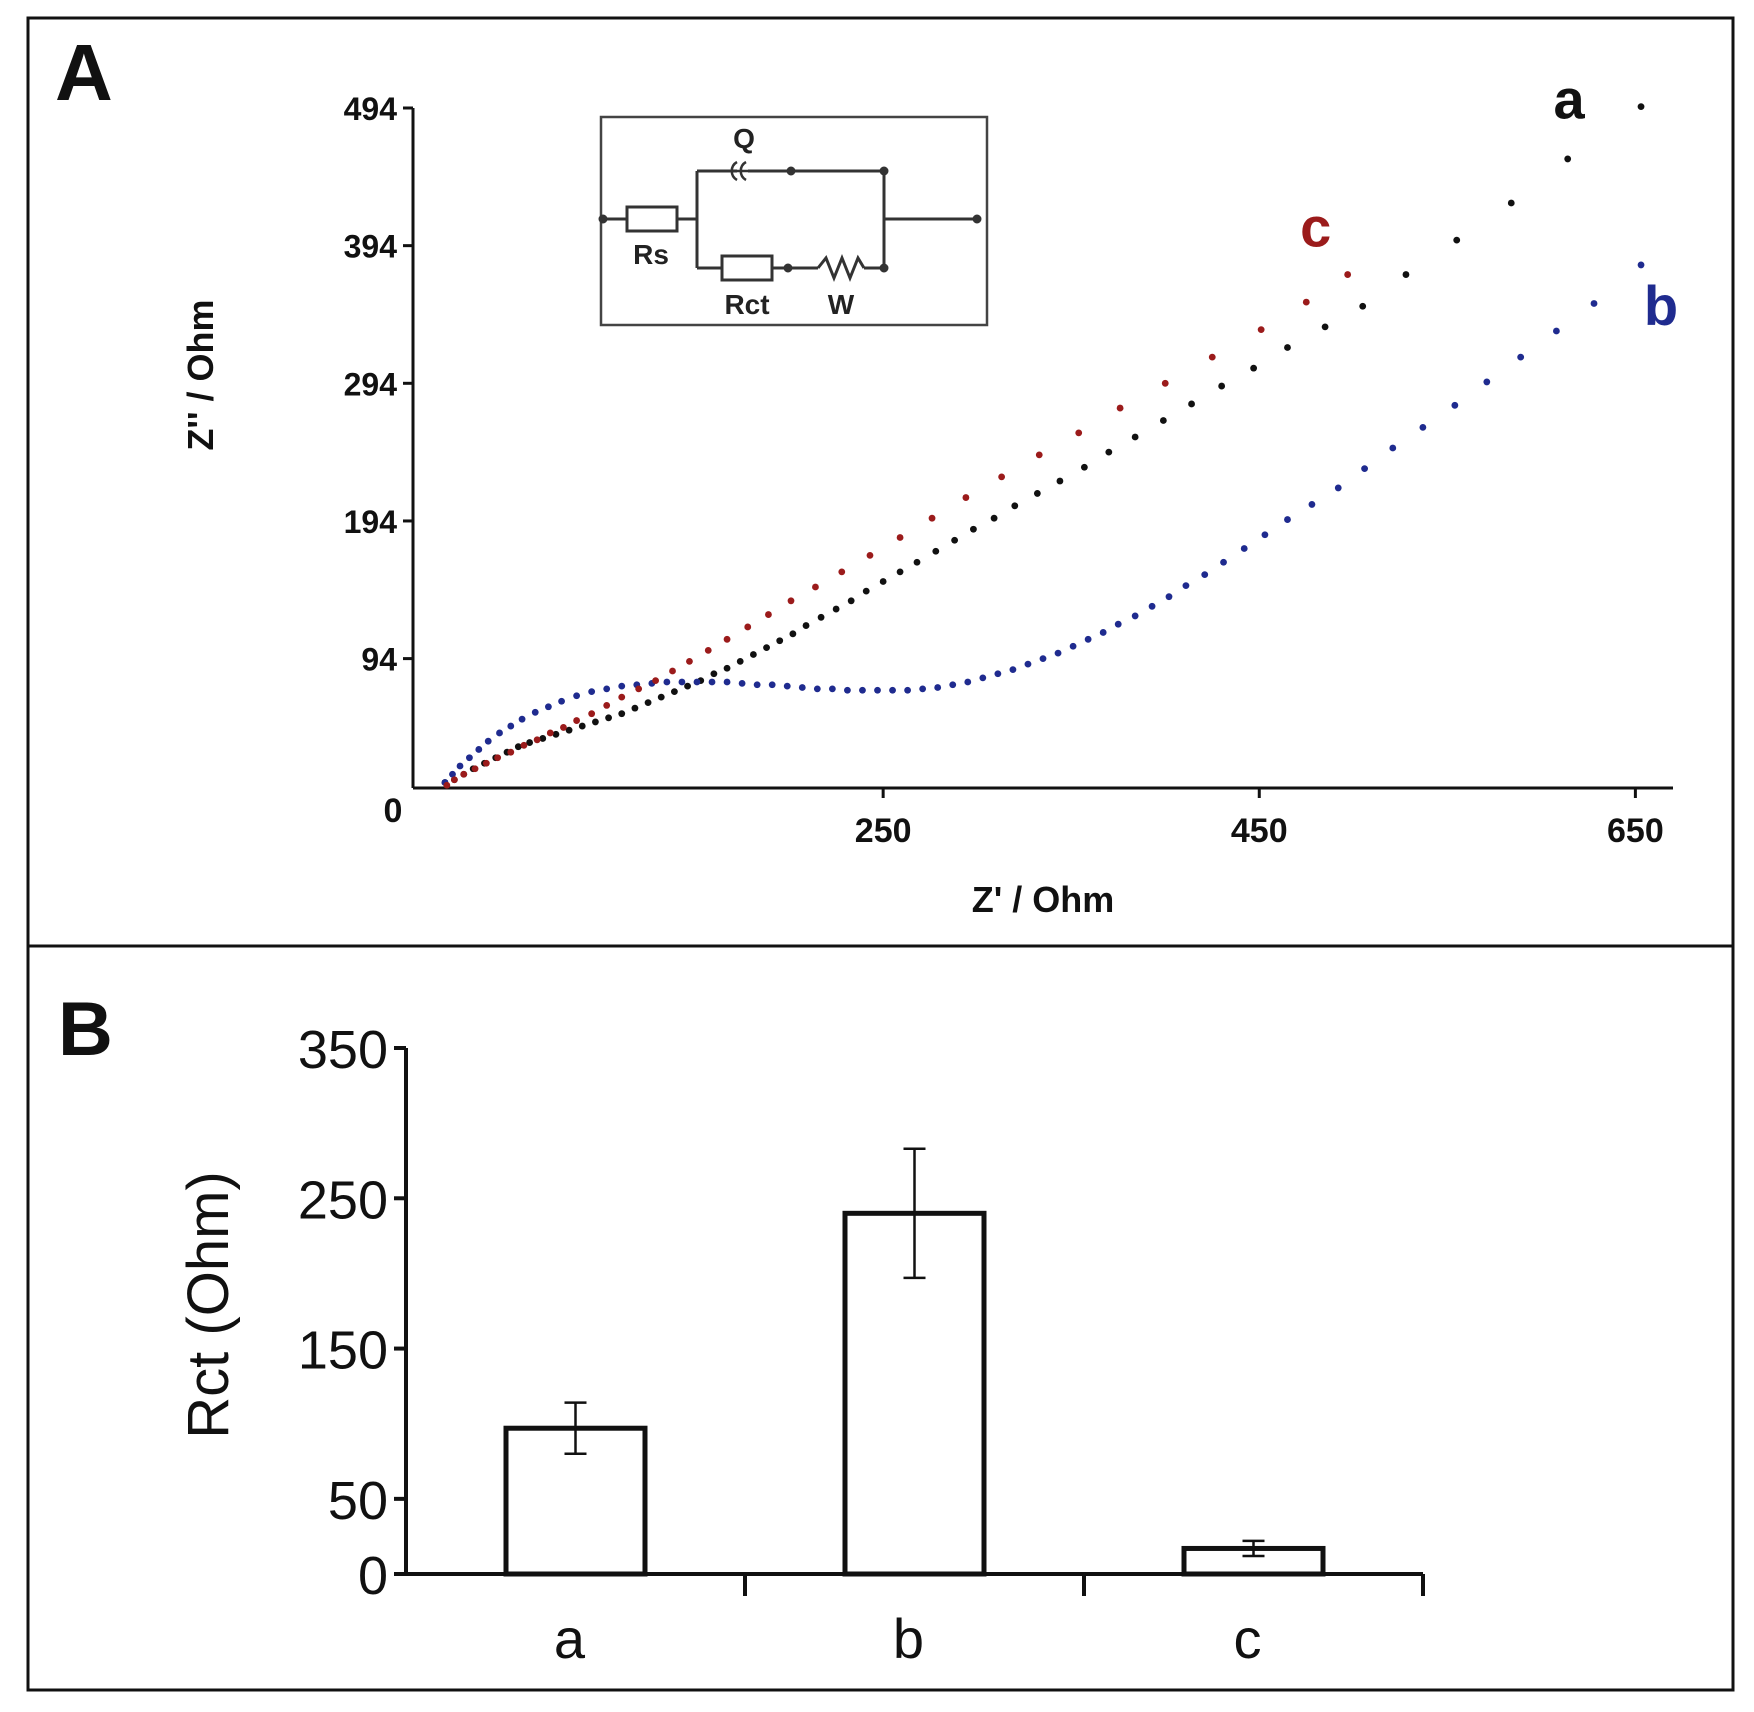 The width and height of the screenshot is (1754, 1712). What do you see at coordinates (343, 1200) in the screenshot?
I see `panel-b-y-tick-label: 250` at bounding box center [343, 1200].